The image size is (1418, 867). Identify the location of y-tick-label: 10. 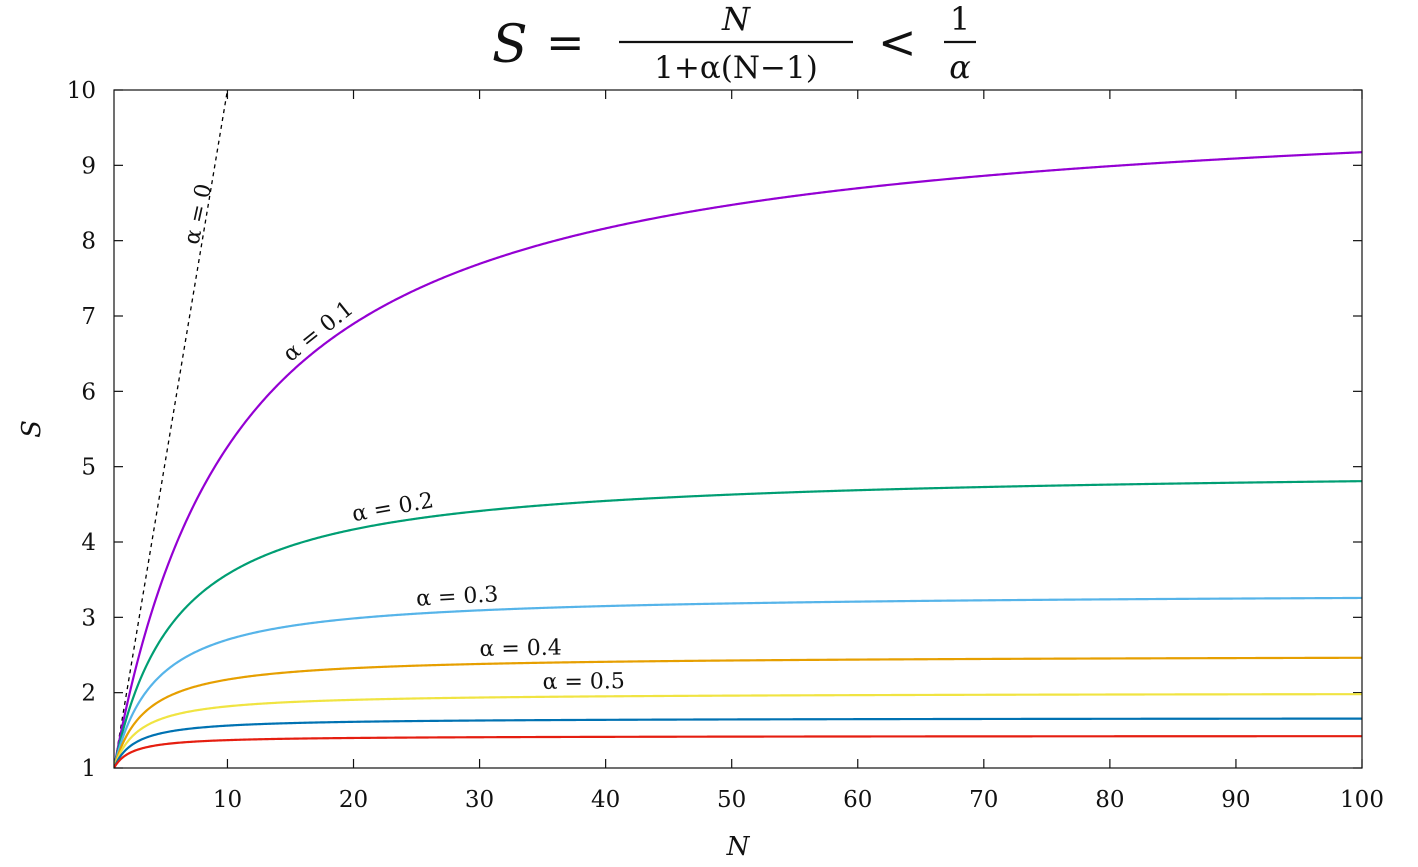
(81, 91).